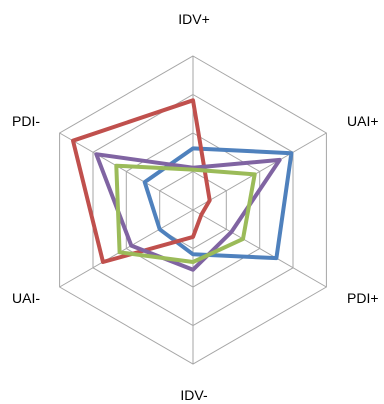  Describe the element at coordinates (26, 298) in the screenshot. I see `axis-label-uai-minus: UAI-` at that location.